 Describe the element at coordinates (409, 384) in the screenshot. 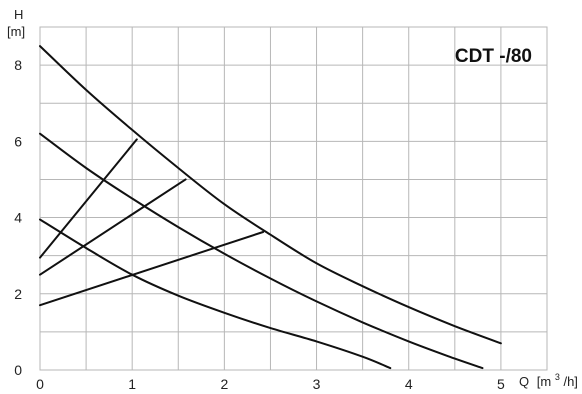

I see `x-tick-label: 4` at that location.